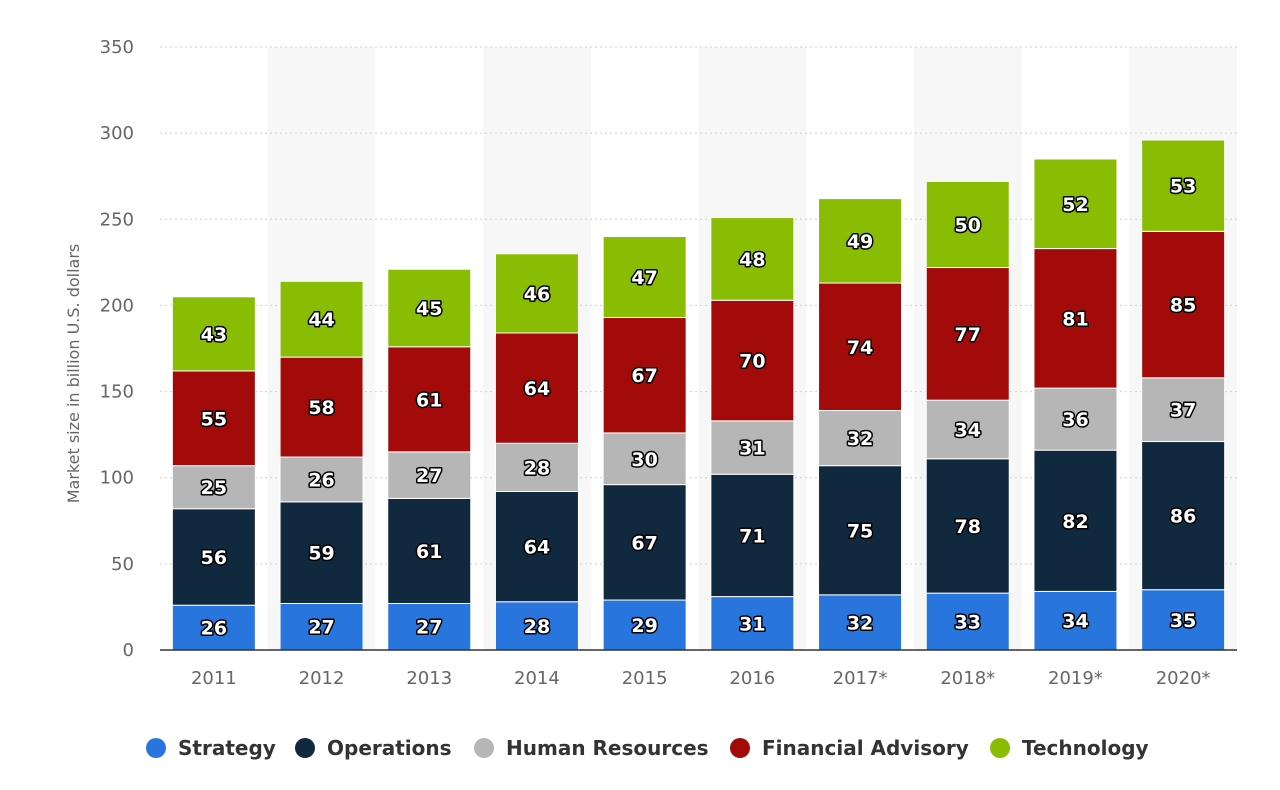 Image resolution: width=1280 pixels, height=790 pixels. What do you see at coordinates (117, 133) in the screenshot?
I see `y-tick-label-300: 300` at bounding box center [117, 133].